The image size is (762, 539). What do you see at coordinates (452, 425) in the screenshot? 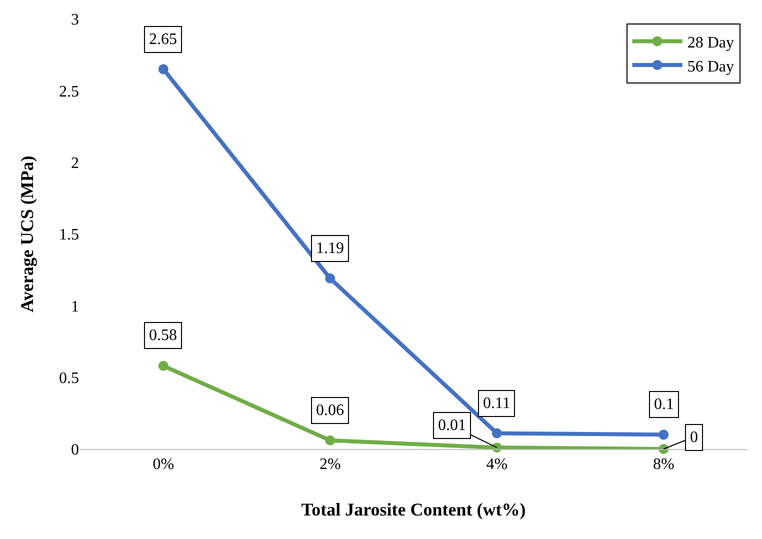
I see `data-label: 0.01` at bounding box center [452, 425].